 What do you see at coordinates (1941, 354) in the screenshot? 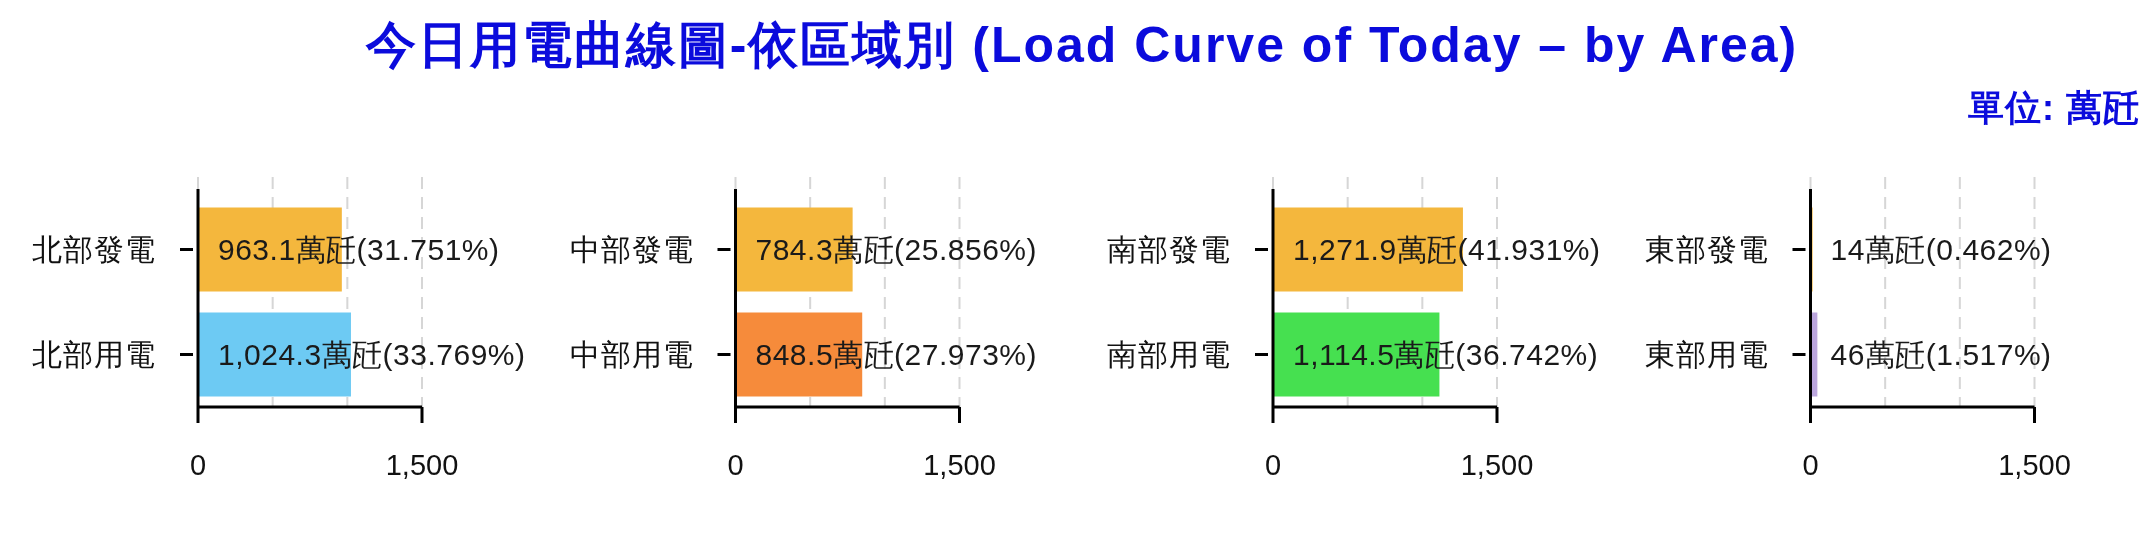
I see `data-label: 46萬瓩(1.517%)` at bounding box center [1941, 354].